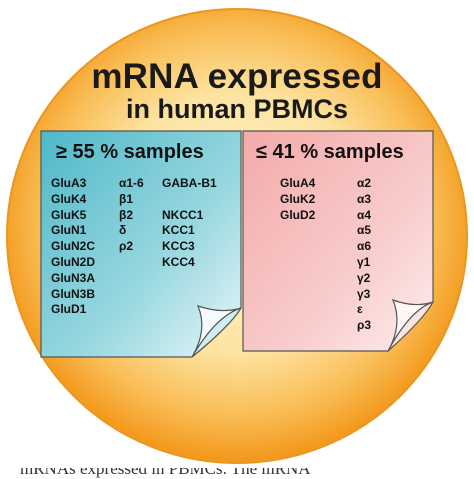 The height and width of the screenshot is (479, 474). I want to click on gene-label: GluK2, so click(298, 198).